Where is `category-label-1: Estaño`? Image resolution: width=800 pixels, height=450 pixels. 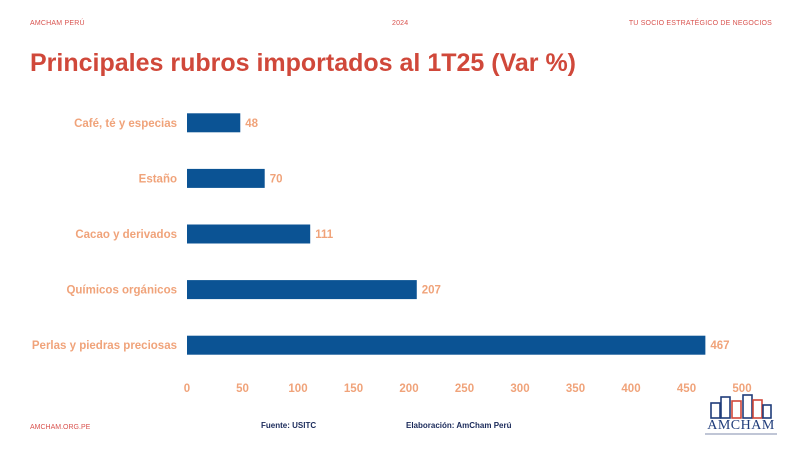
category-label-1: Estaño is located at coordinates (158, 179).